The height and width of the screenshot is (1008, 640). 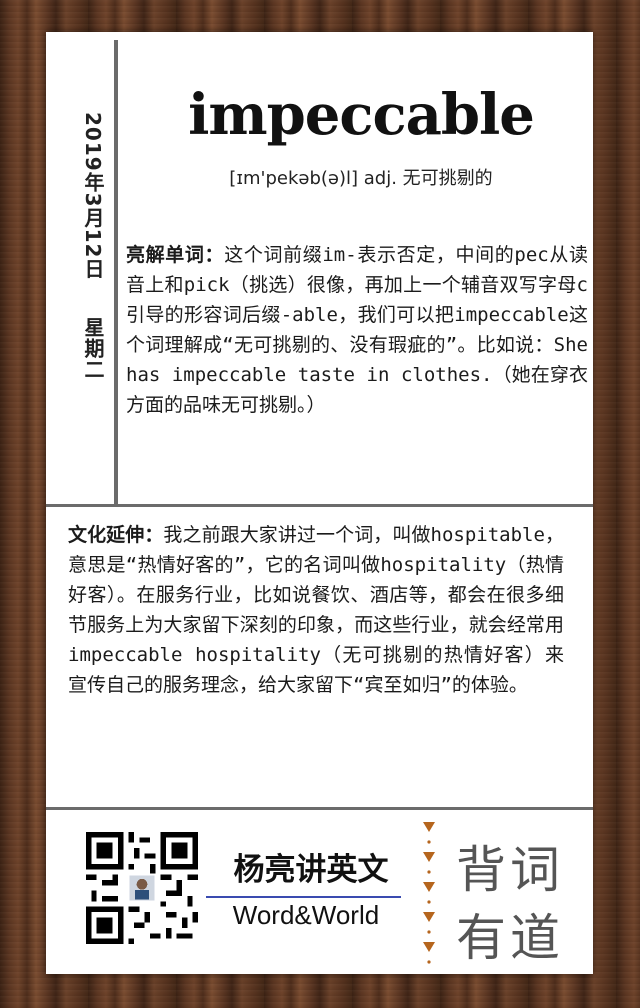 What do you see at coordinates (510, 870) in the screenshot?
I see `slogan-line-1: 背词` at bounding box center [510, 870].